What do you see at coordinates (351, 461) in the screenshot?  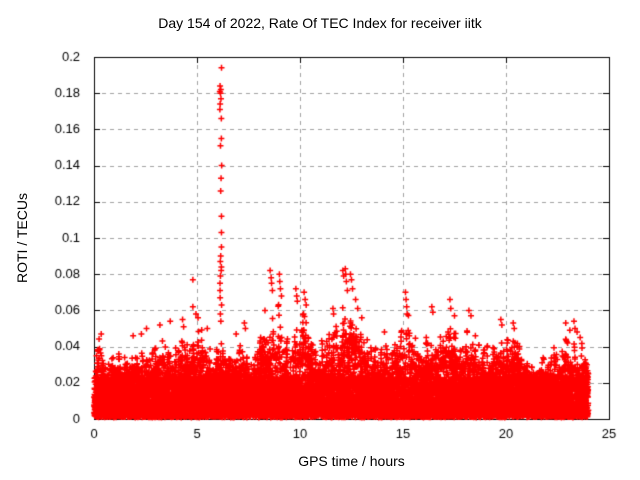 I see `x-axis-label: GPS time / hours` at bounding box center [351, 461].